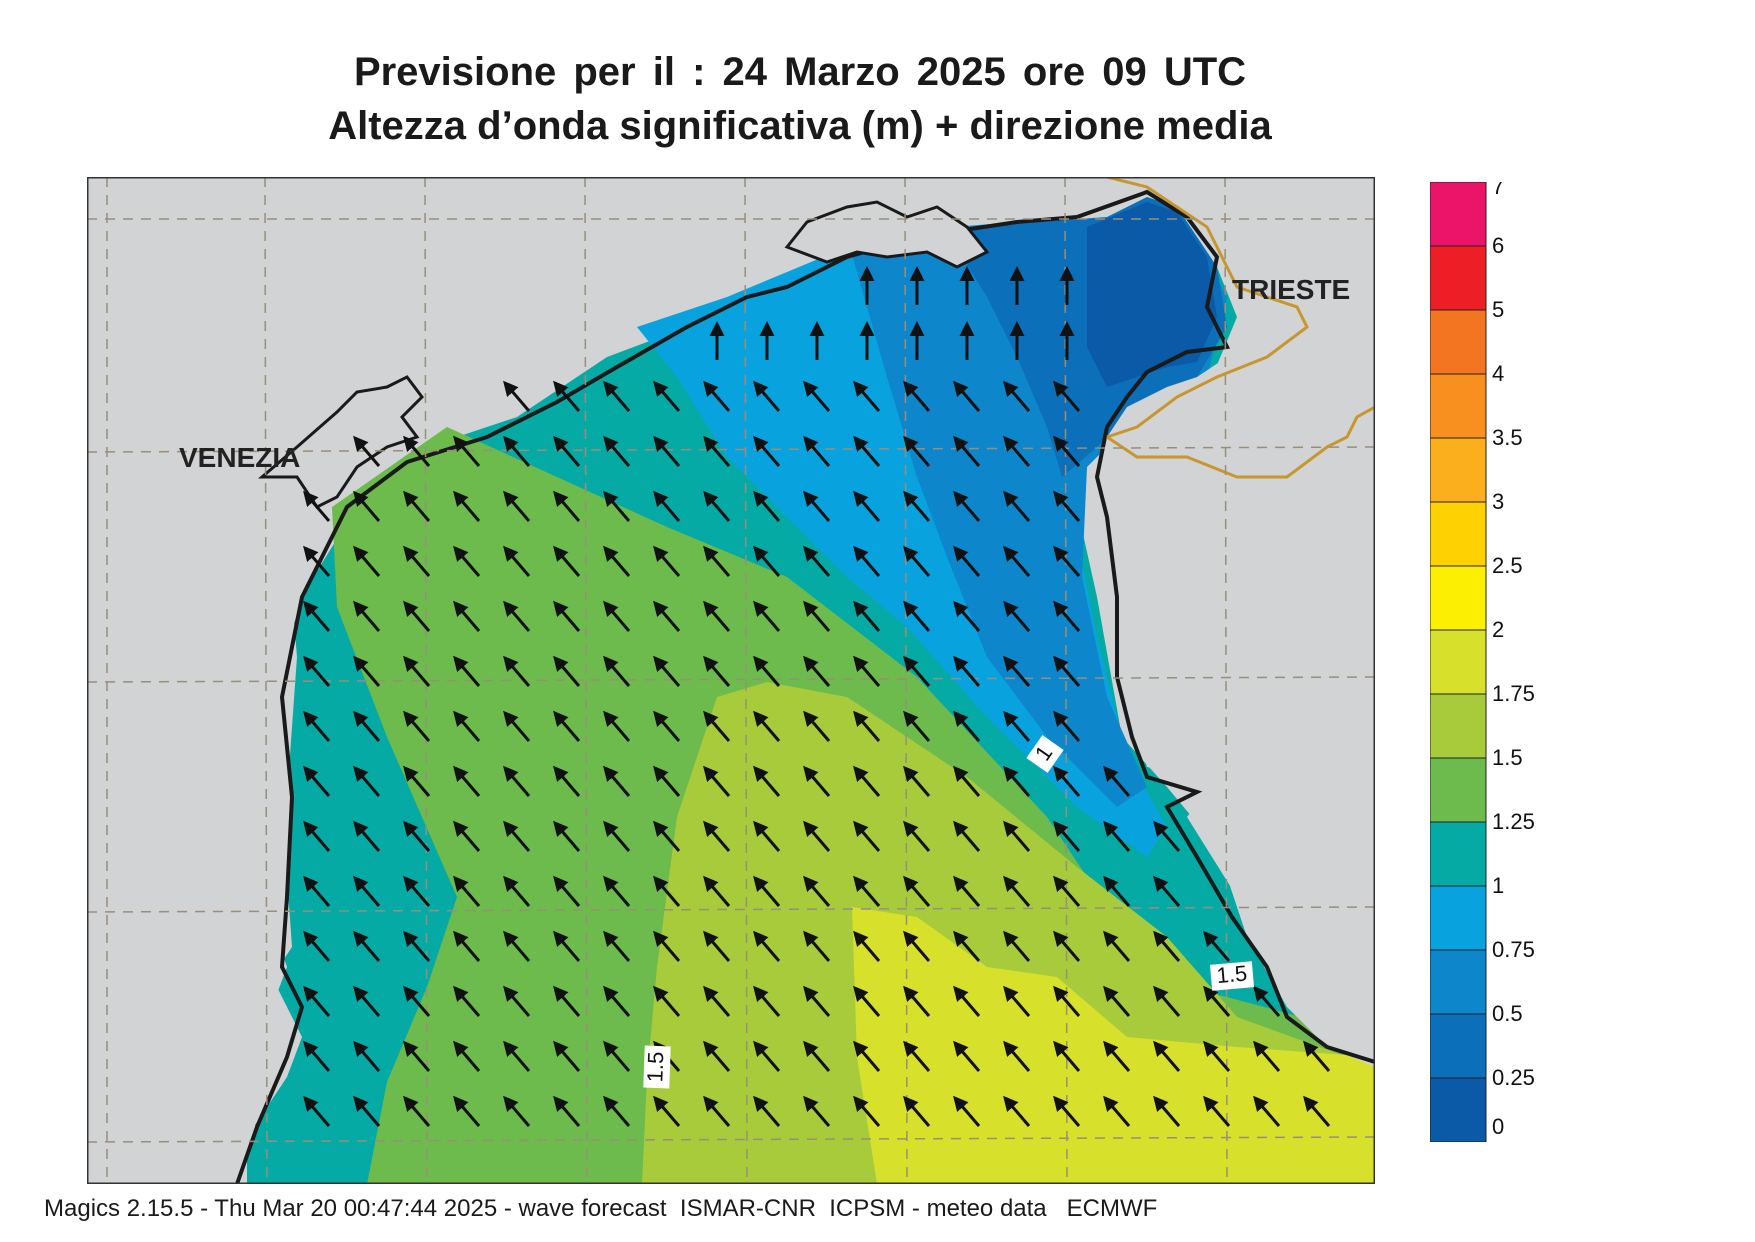 This screenshot has height=1242, width=1755. I want to click on legend-tick-label: 3.5, so click(1507, 437).